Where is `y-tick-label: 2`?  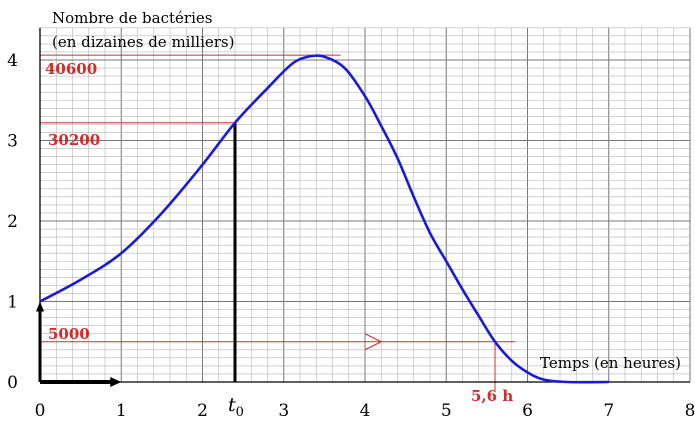 y-tick-label: 2 is located at coordinates (12, 222).